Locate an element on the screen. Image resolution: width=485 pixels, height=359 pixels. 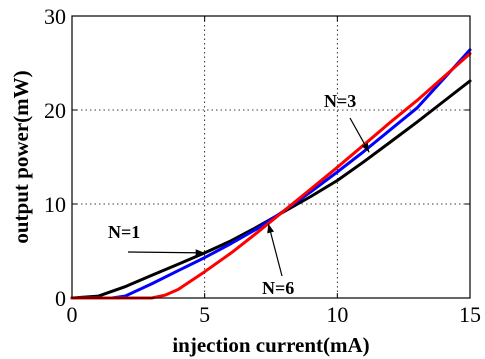
y-tick-label: 10 is located at coordinates (55, 204).